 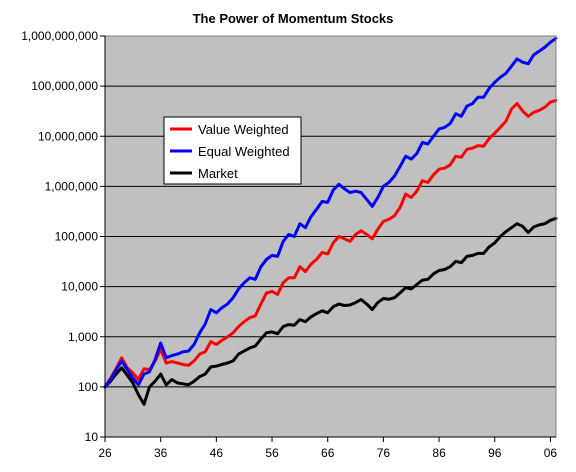 What do you see at coordinates (64, 86) in the screenshot?
I see `y-tick-label: 100,000,000` at bounding box center [64, 86].